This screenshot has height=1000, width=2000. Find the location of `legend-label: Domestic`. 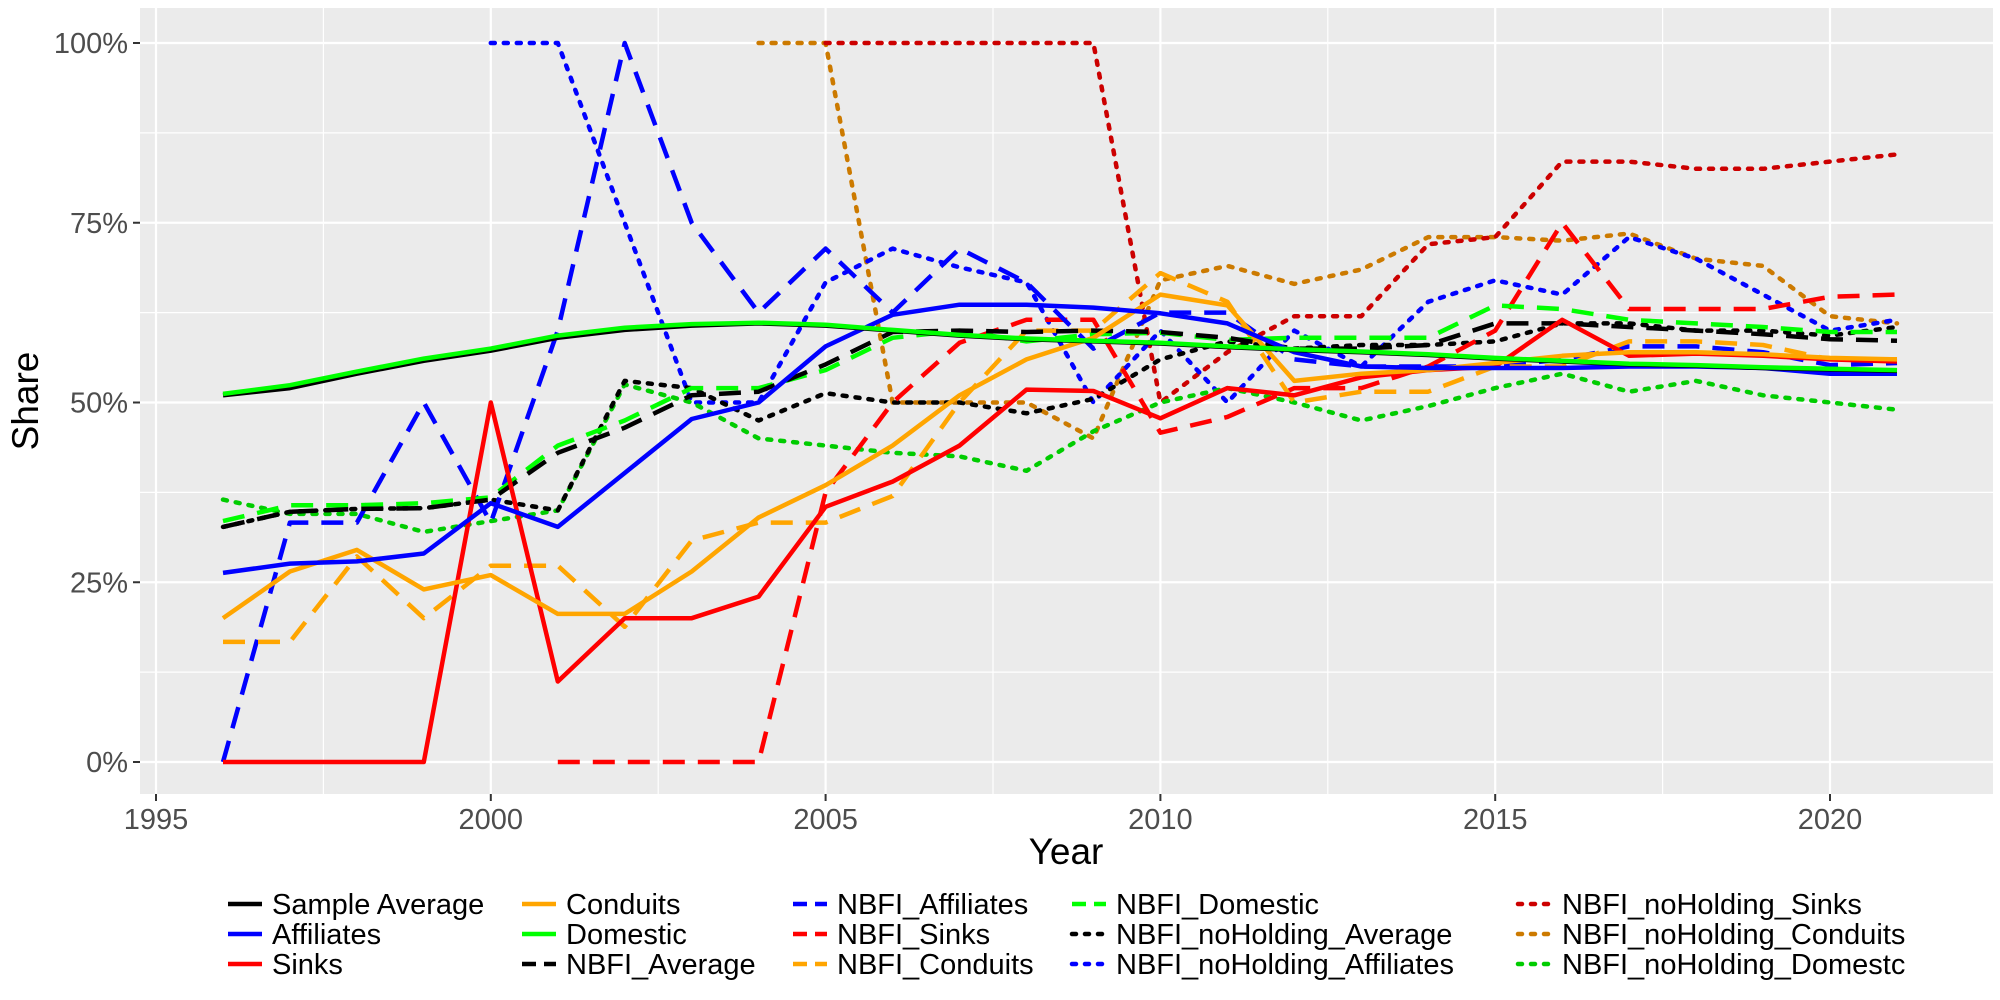

legend-label: Domestic is located at coordinates (626, 935).